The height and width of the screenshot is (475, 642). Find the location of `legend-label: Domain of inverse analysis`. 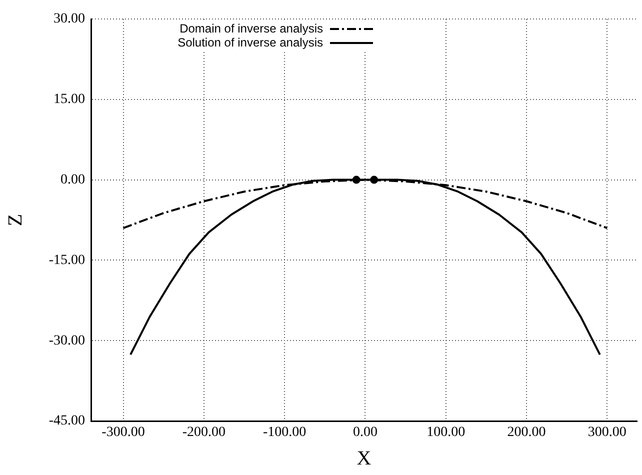

legend-label: Domain of inverse analysis is located at coordinates (251, 28).